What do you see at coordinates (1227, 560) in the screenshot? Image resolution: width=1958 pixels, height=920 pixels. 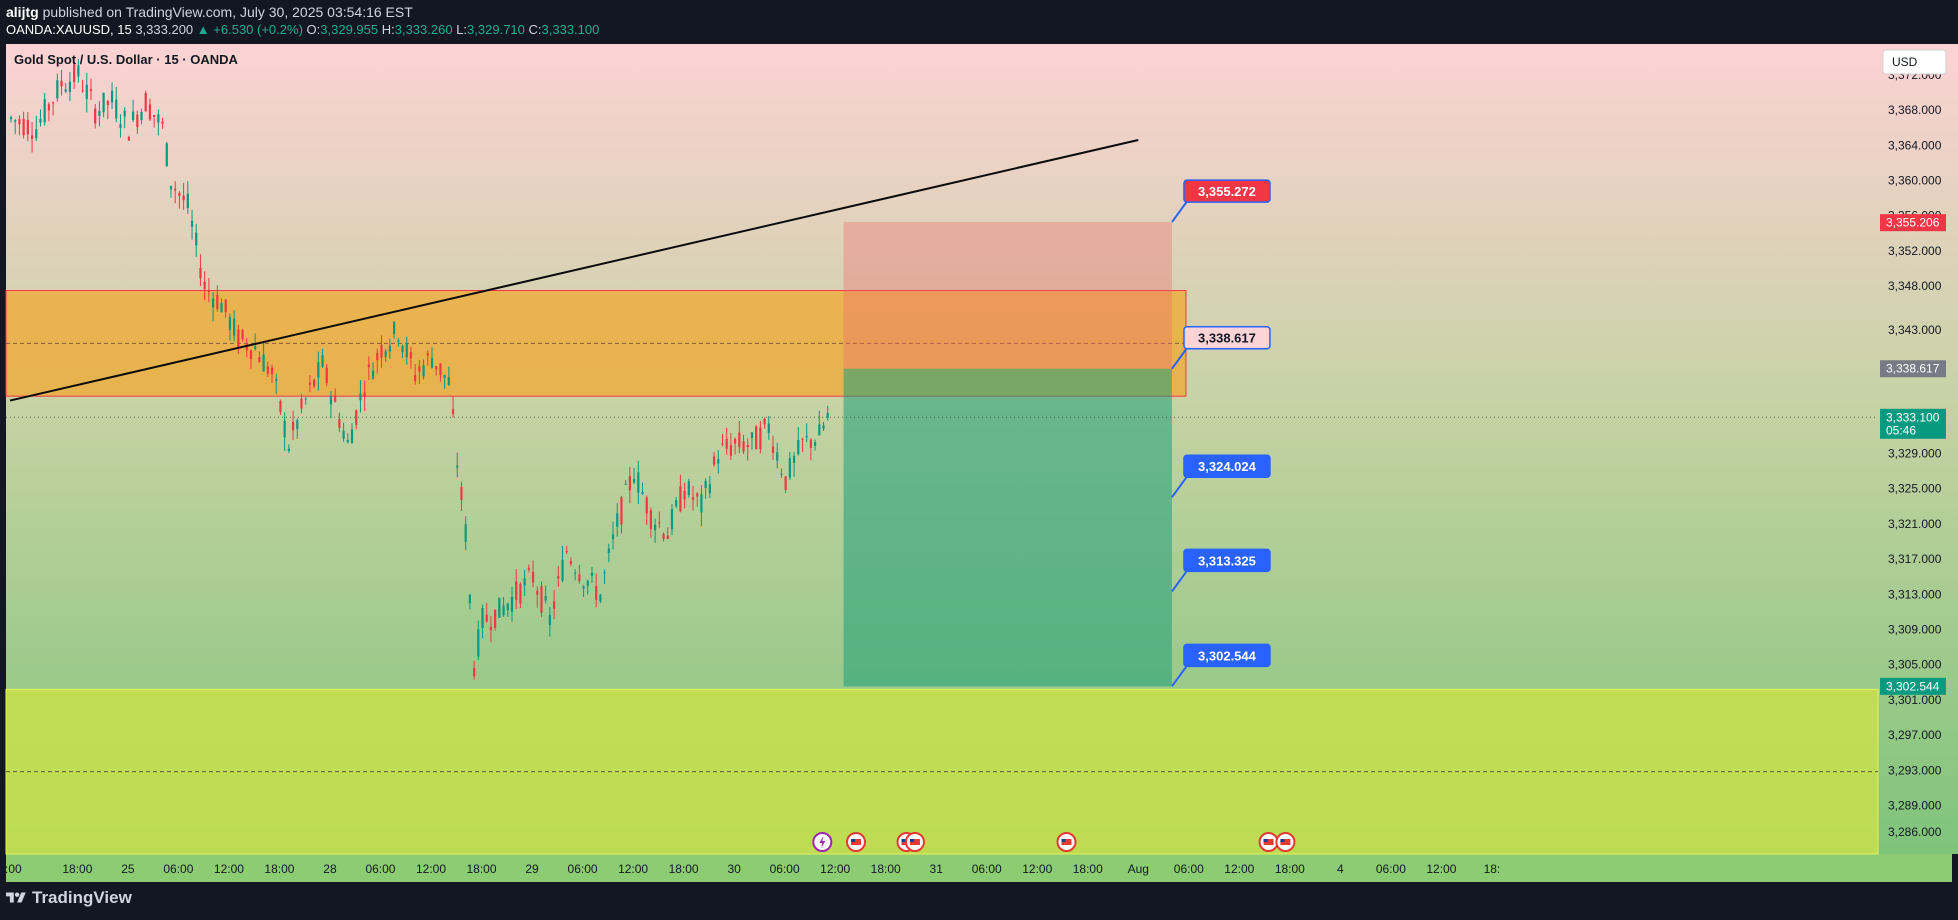 I see `target-label-2-box` at bounding box center [1227, 560].